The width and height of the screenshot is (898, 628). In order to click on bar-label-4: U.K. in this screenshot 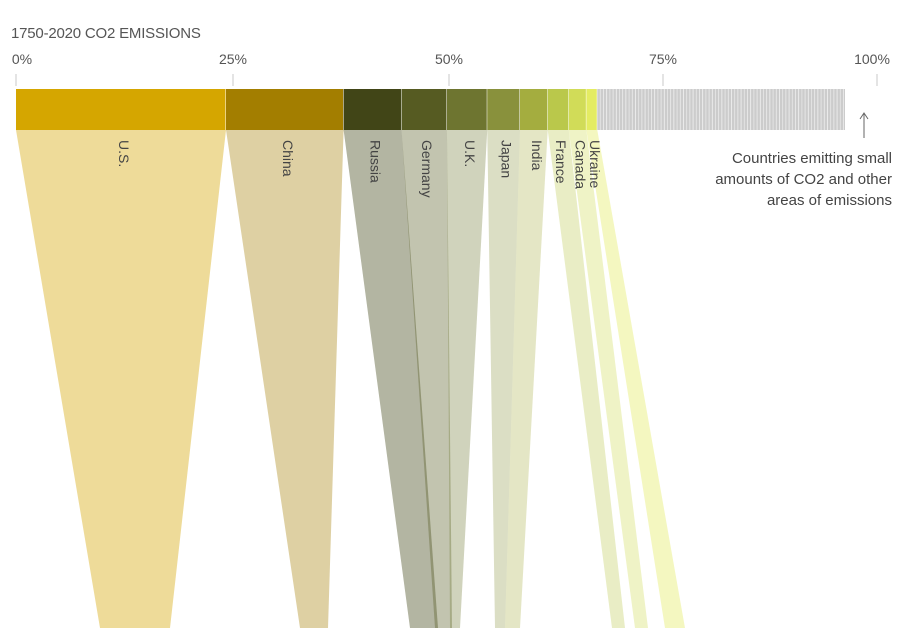, I will do `click(470, 153)`.